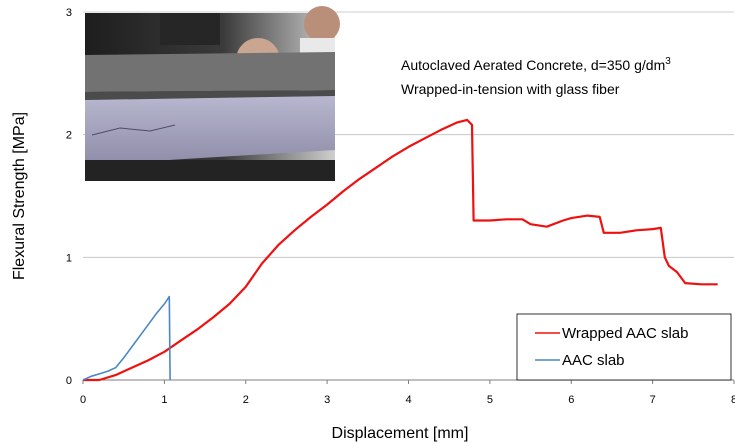 This screenshot has height=443, width=735. Describe the element at coordinates (408, 400) in the screenshot. I see `x-tick-label-4: 4` at that location.